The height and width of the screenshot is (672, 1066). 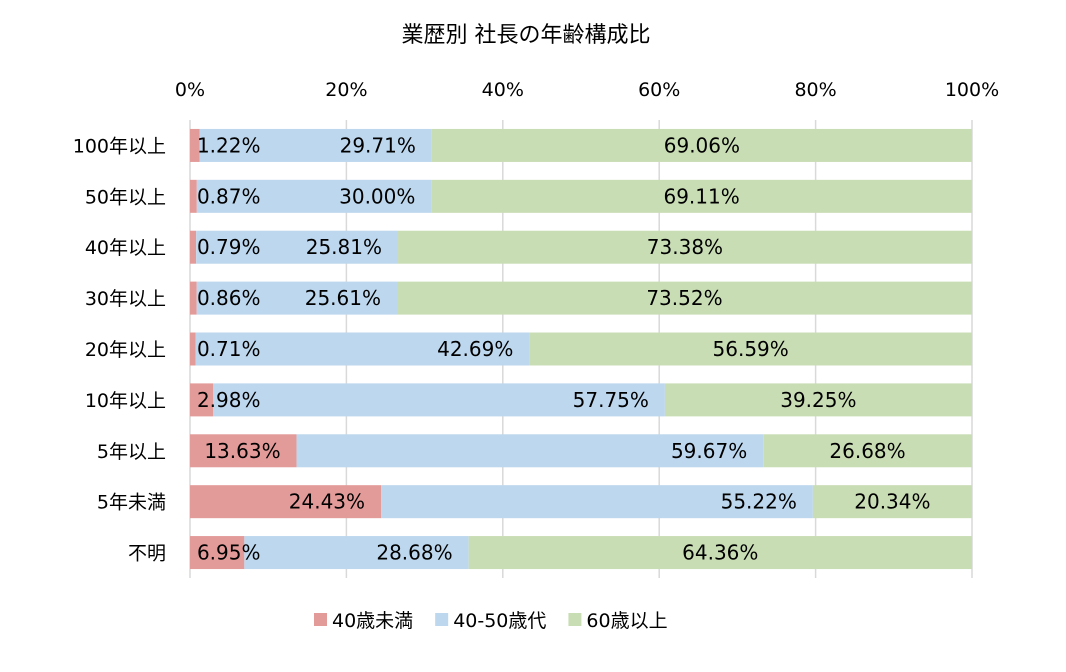 What do you see at coordinates (125, 401) in the screenshot?
I see `category-label: 10年以上` at bounding box center [125, 401].